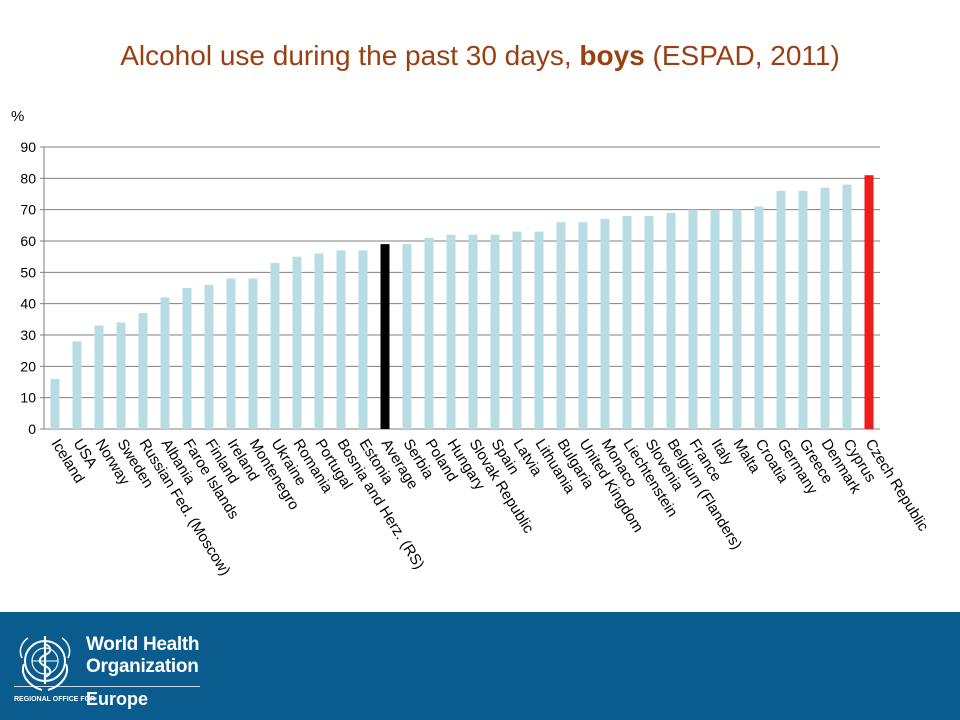  I want to click on bar-bulgaria, so click(561, 325).